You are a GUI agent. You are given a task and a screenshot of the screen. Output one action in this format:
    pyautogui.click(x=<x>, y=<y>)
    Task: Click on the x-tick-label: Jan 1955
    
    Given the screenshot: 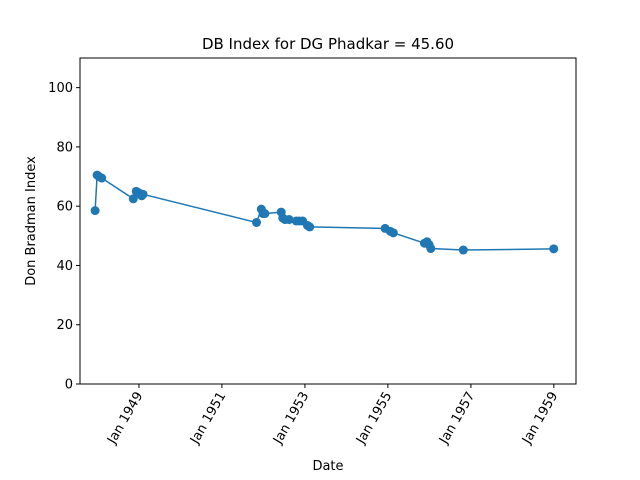 What is the action you would take?
    pyautogui.click(x=374, y=419)
    